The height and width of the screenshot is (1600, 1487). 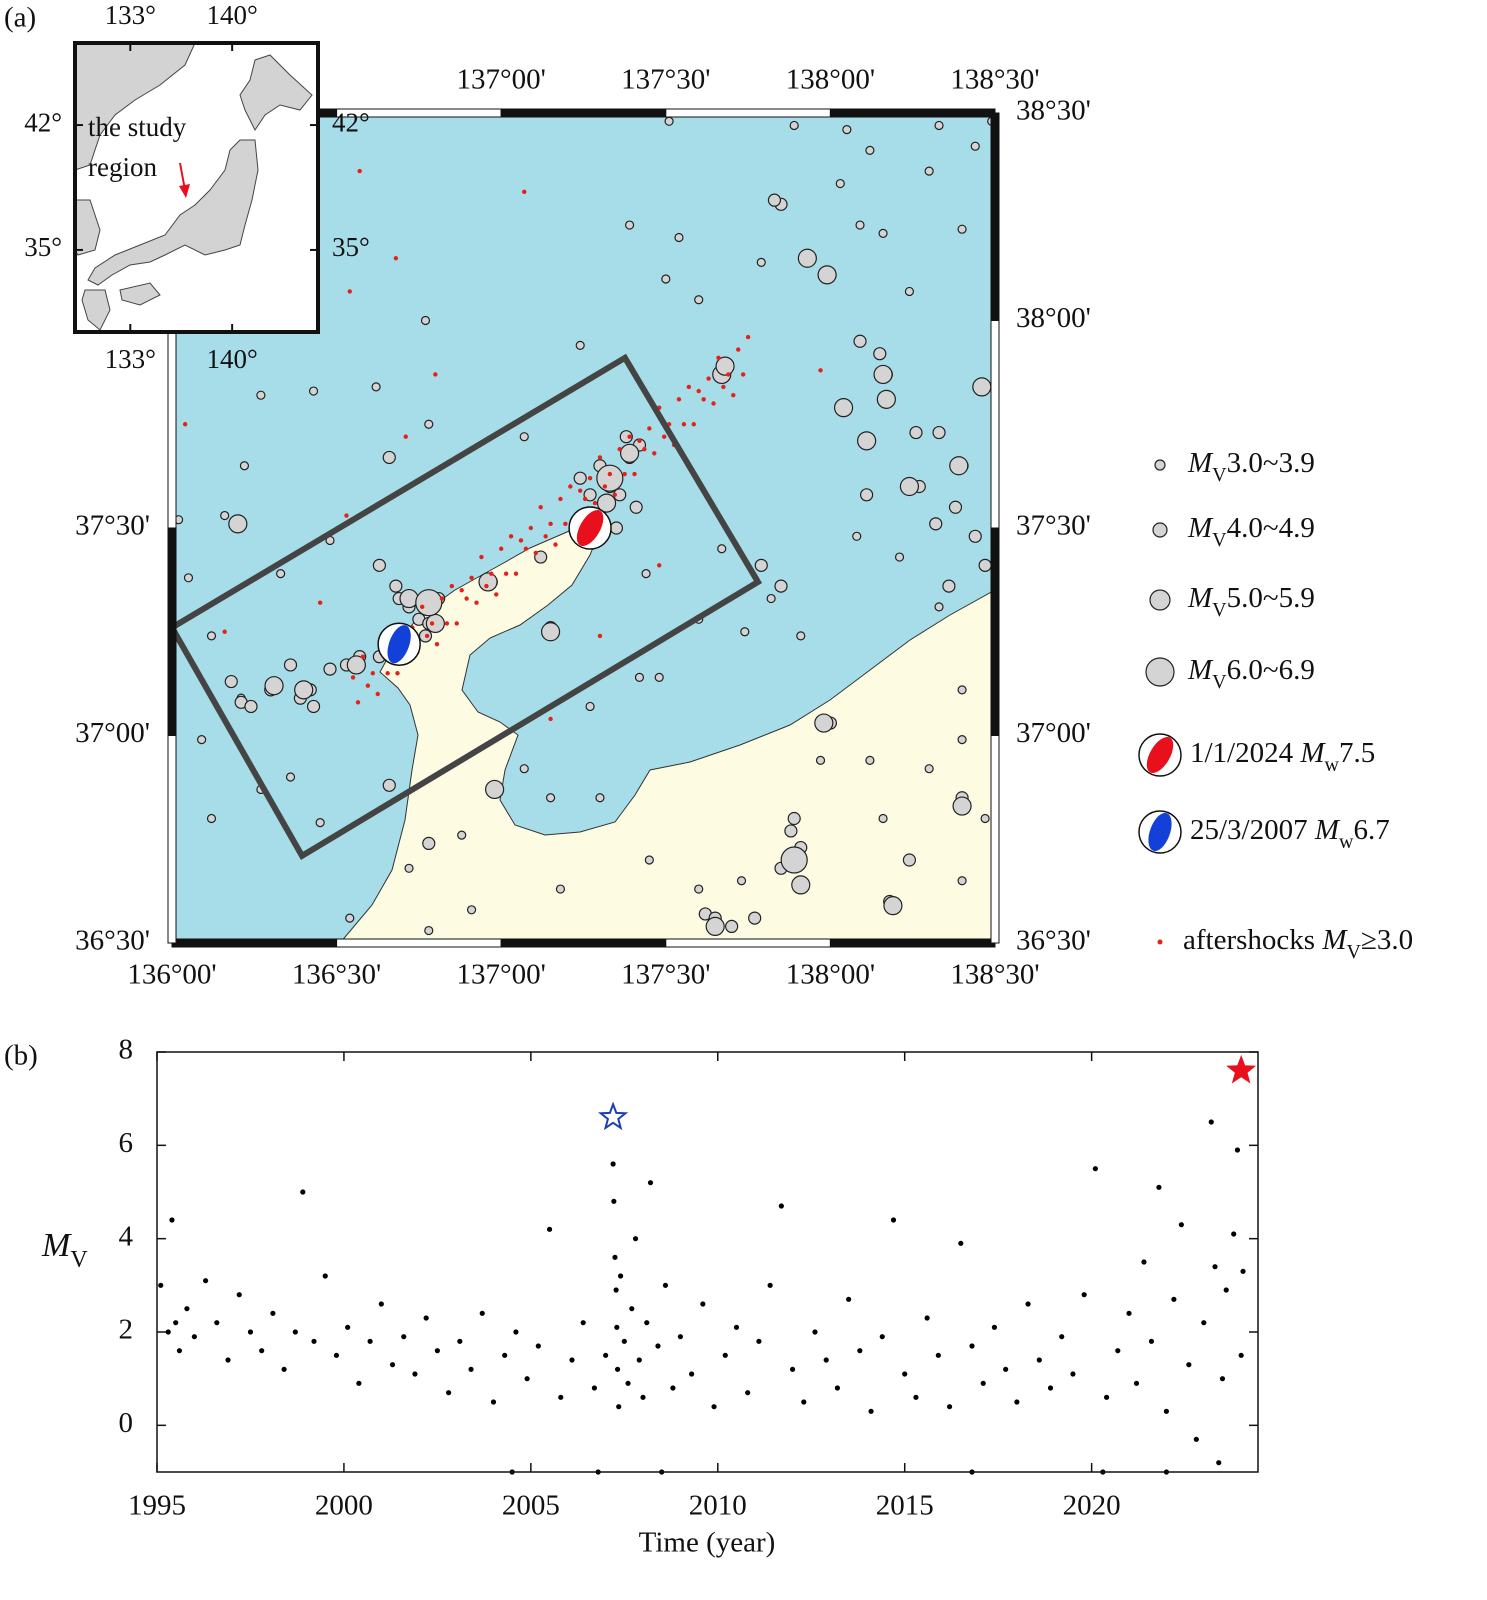 I want to click on inset-tick-label: 42°, so click(x=43, y=122).